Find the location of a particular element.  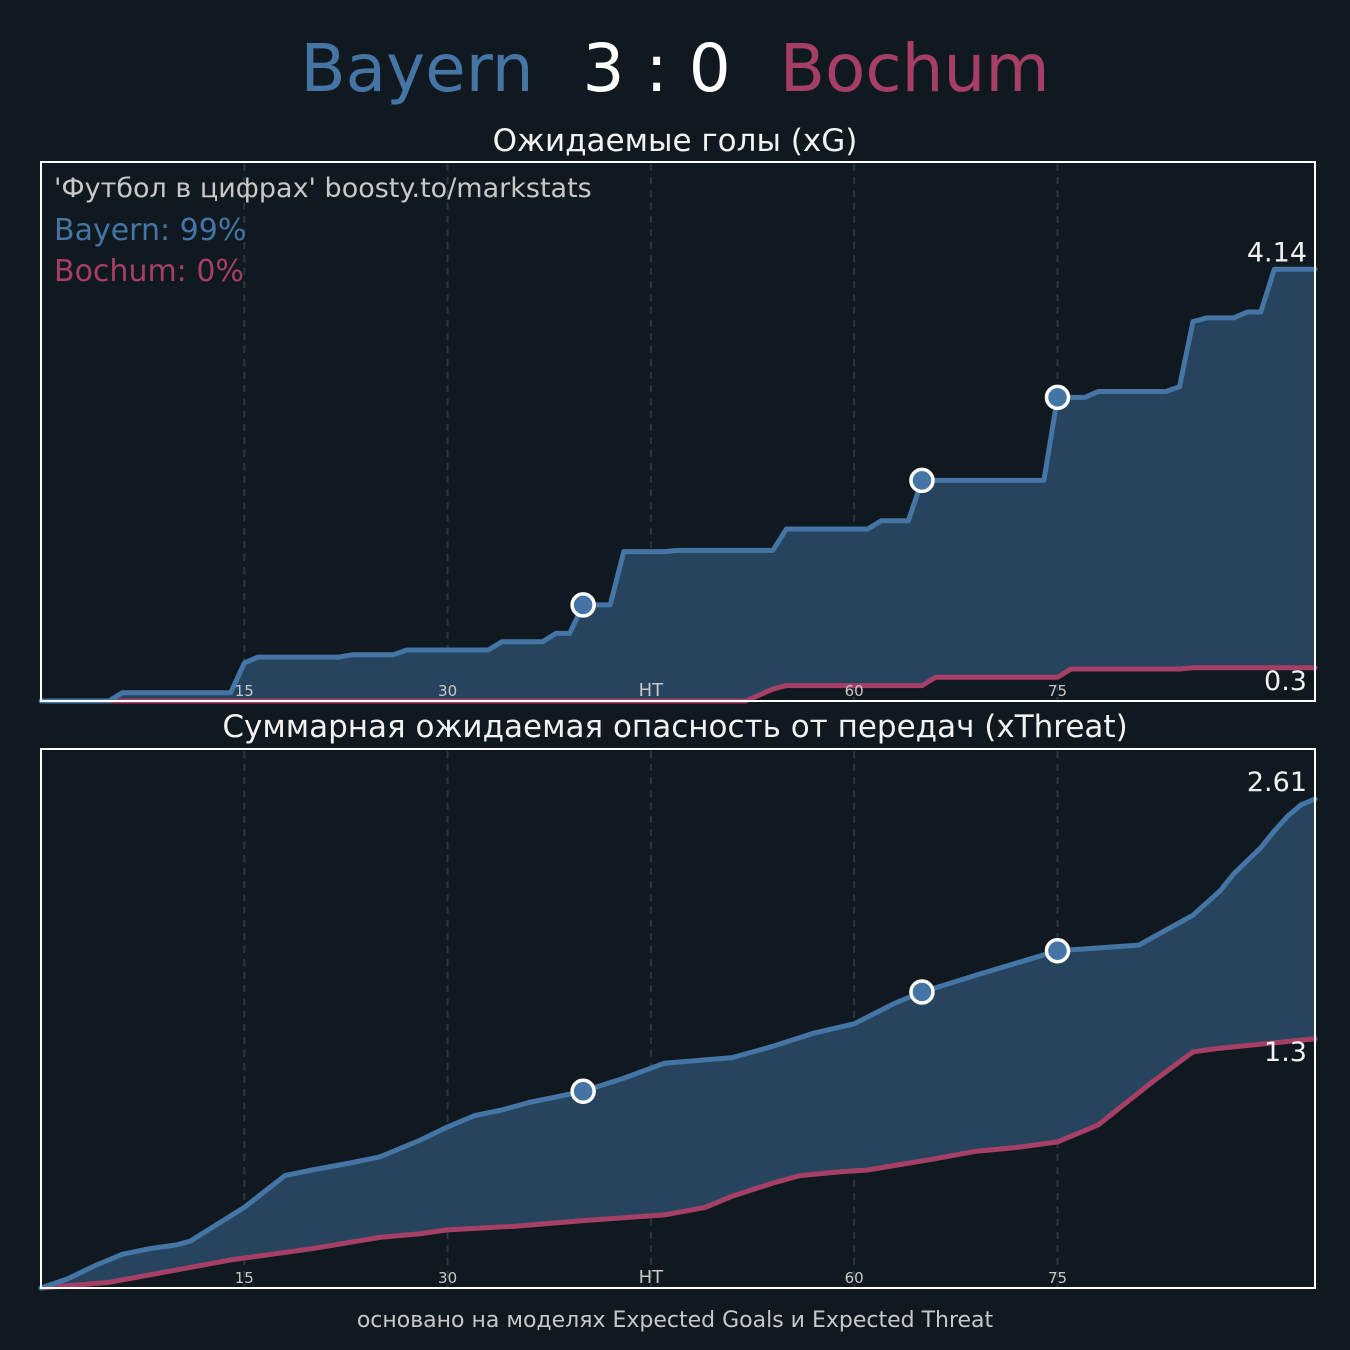

match-header: Bayern 3 : 0 Bochum is located at coordinates (675, 69).